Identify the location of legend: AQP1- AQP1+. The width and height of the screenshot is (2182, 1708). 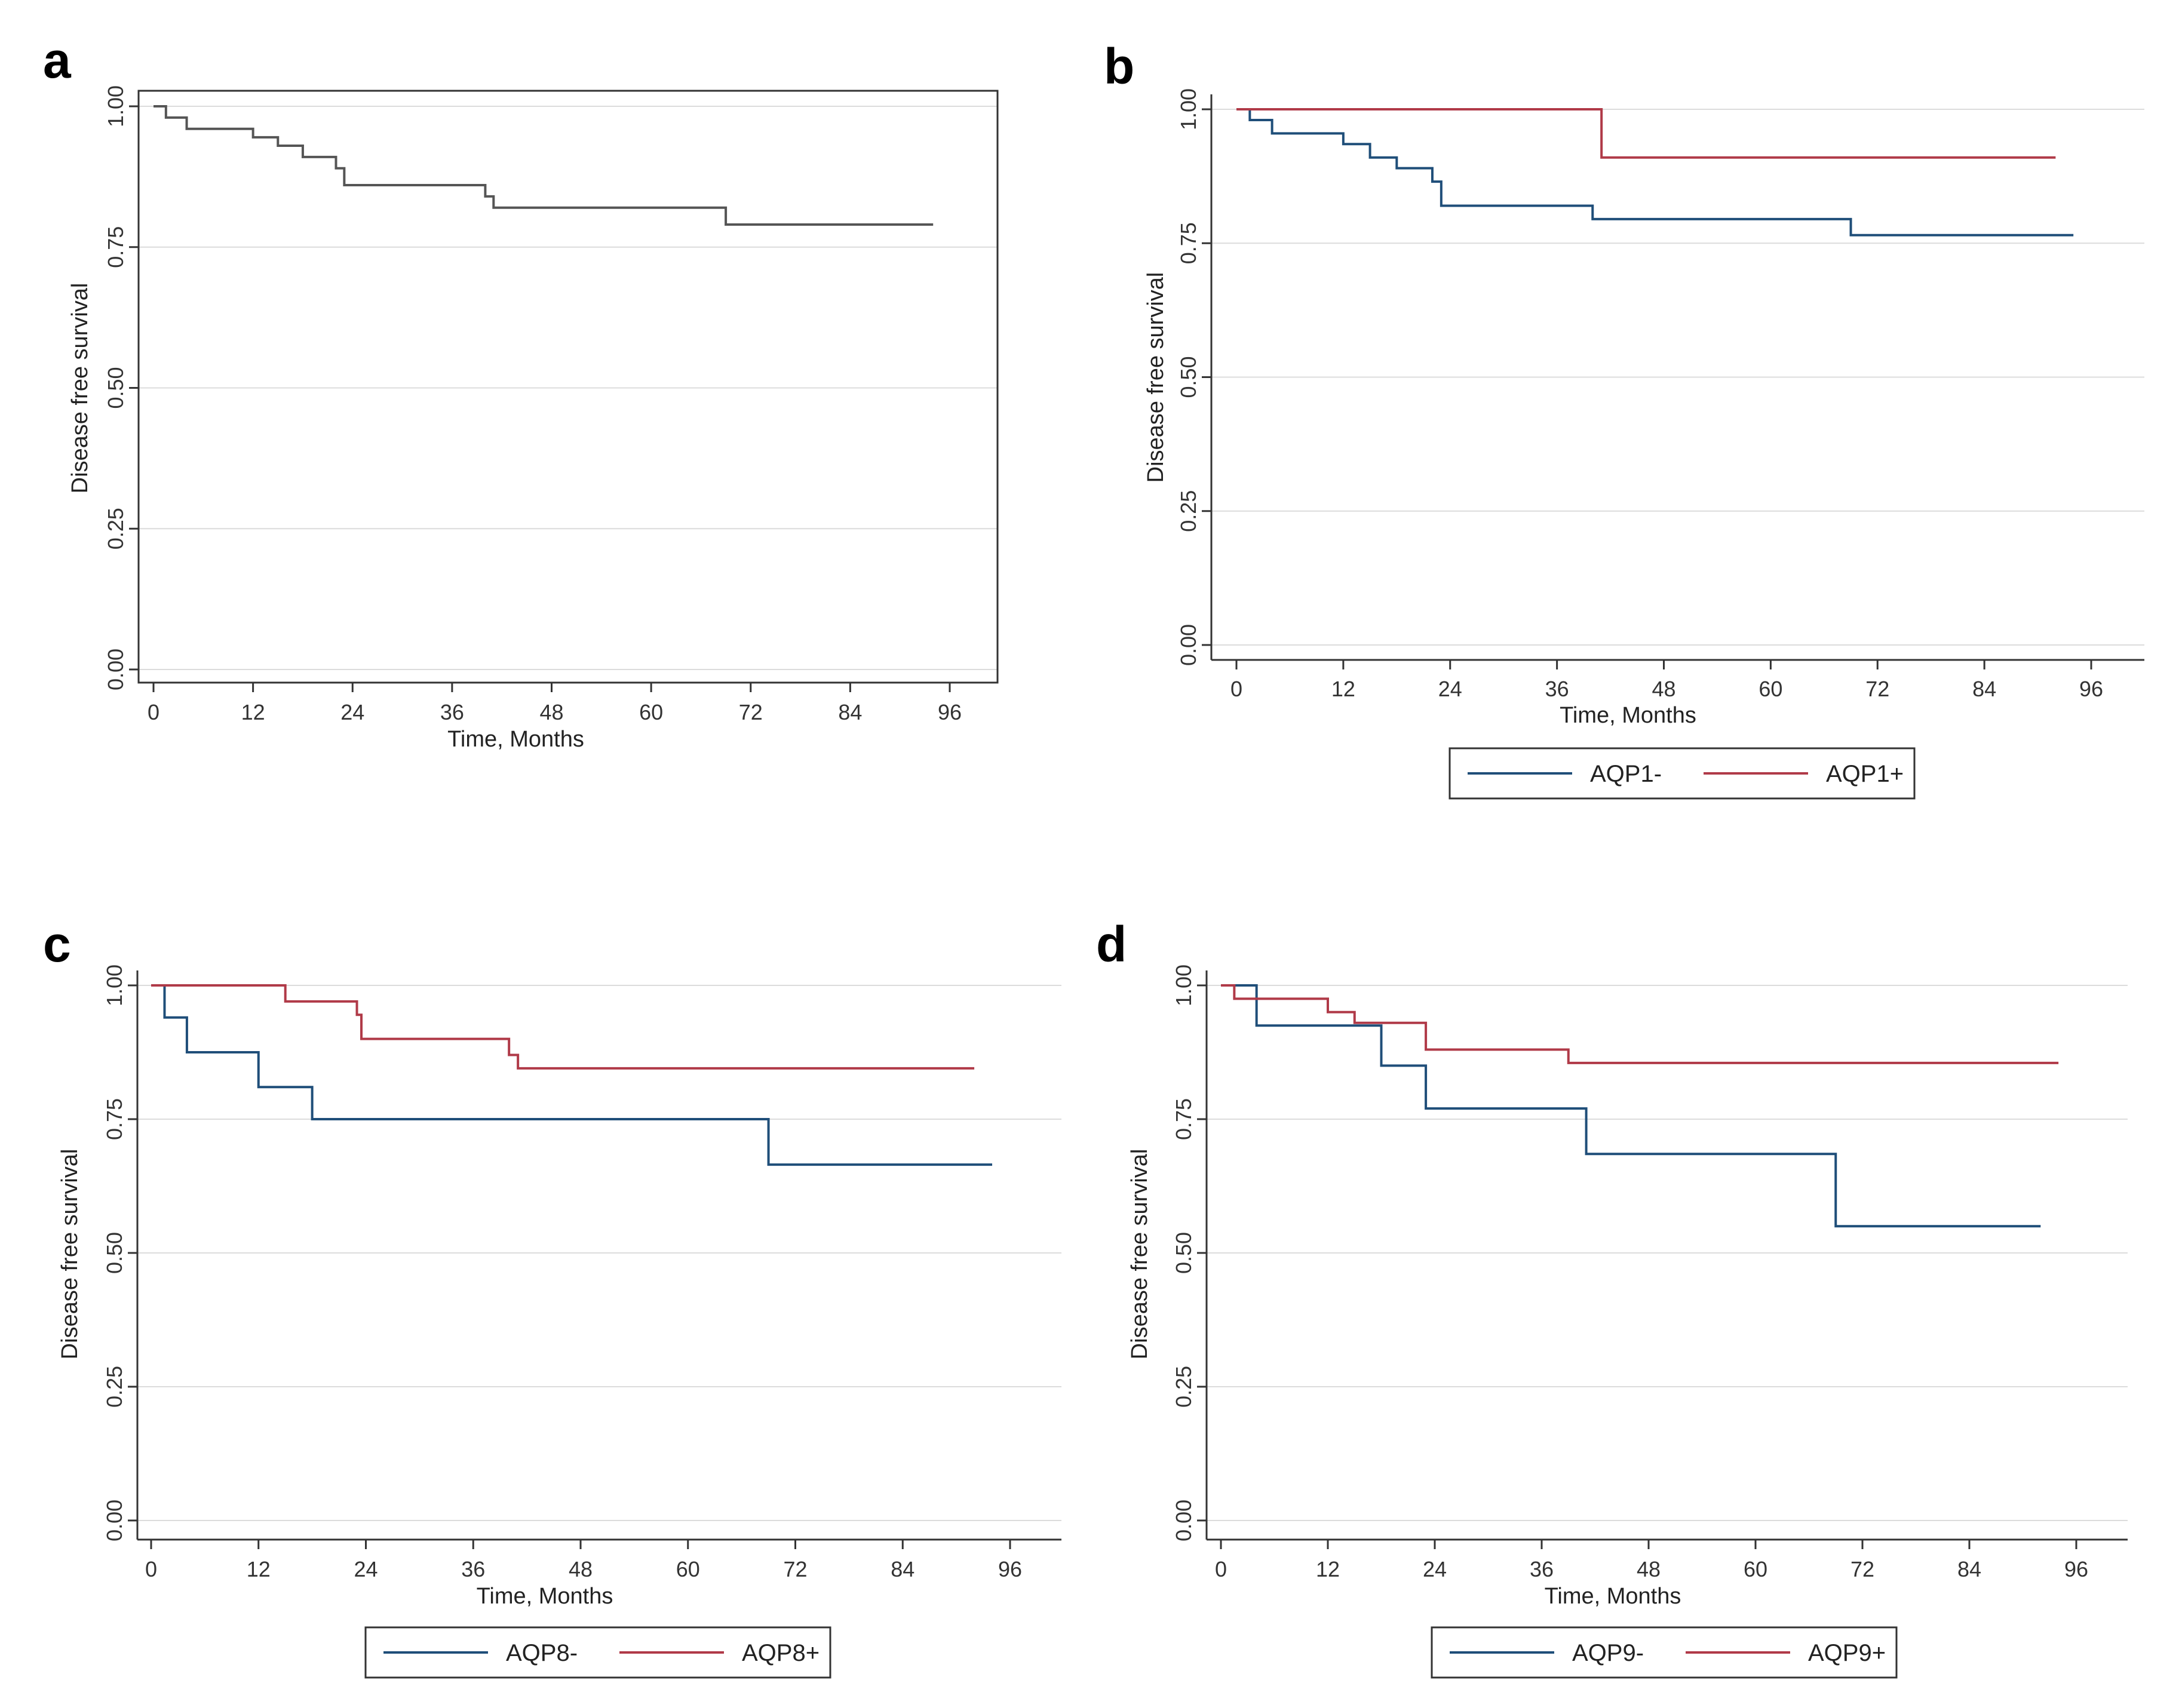
(1682, 774).